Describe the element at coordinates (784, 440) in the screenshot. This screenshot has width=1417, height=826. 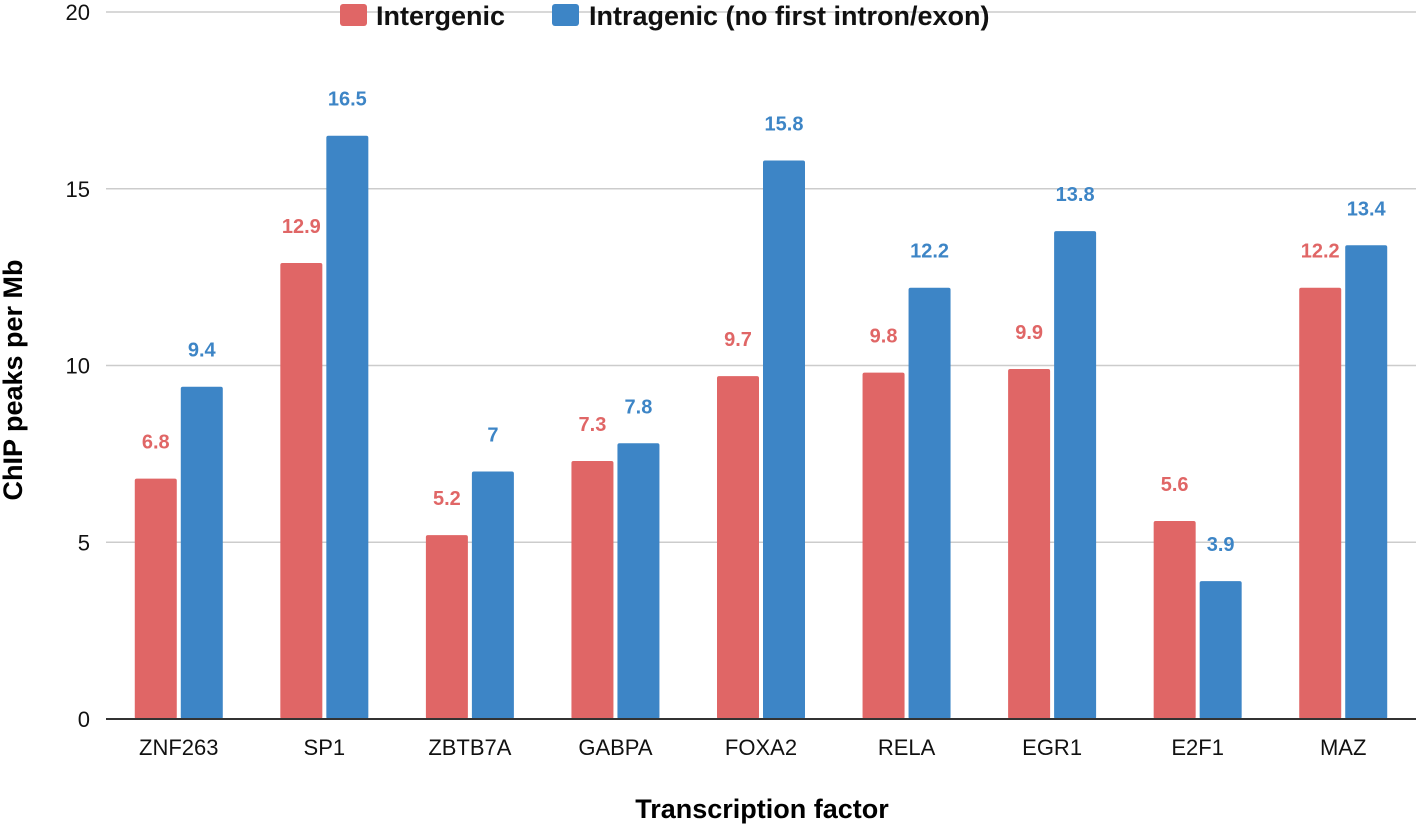
I see `bar-intragenic-foxa2` at that location.